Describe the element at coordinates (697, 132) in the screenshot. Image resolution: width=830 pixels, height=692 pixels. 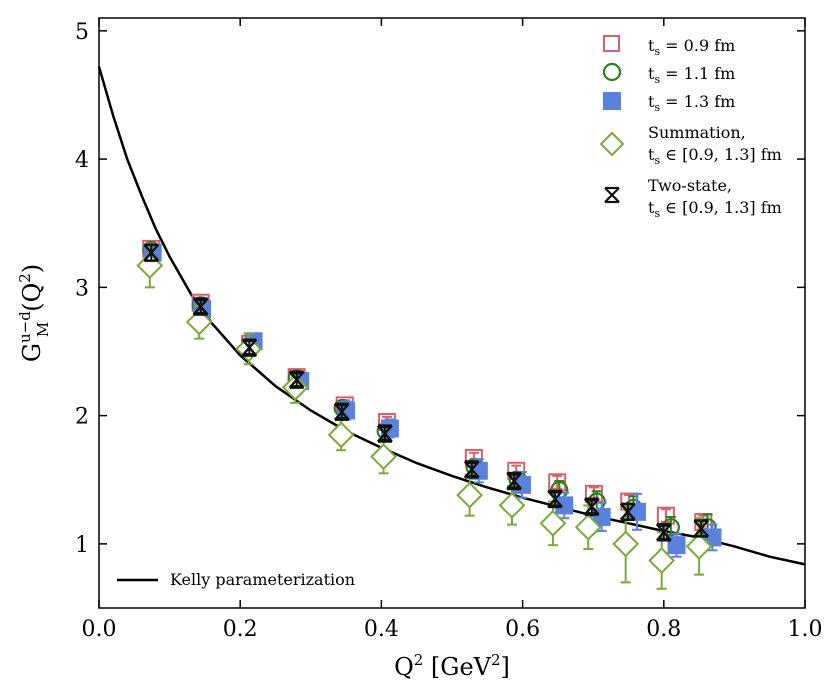
I see `legend-label-summation-line1: Summation,` at that location.